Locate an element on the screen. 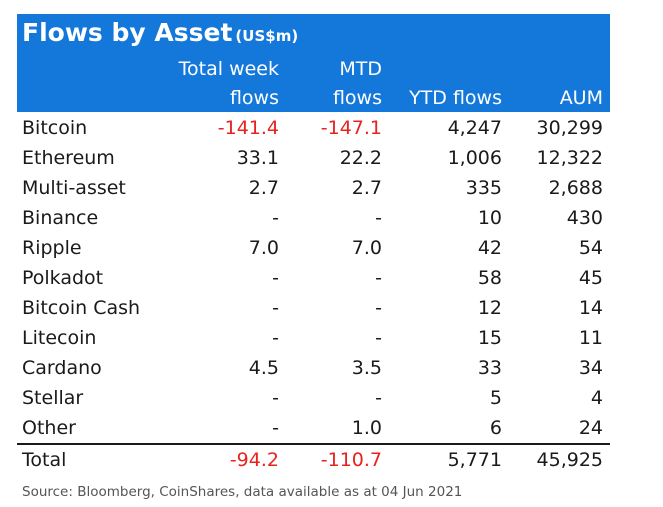 The width and height of the screenshot is (663, 507). total-label: Total is located at coordinates (44, 460).